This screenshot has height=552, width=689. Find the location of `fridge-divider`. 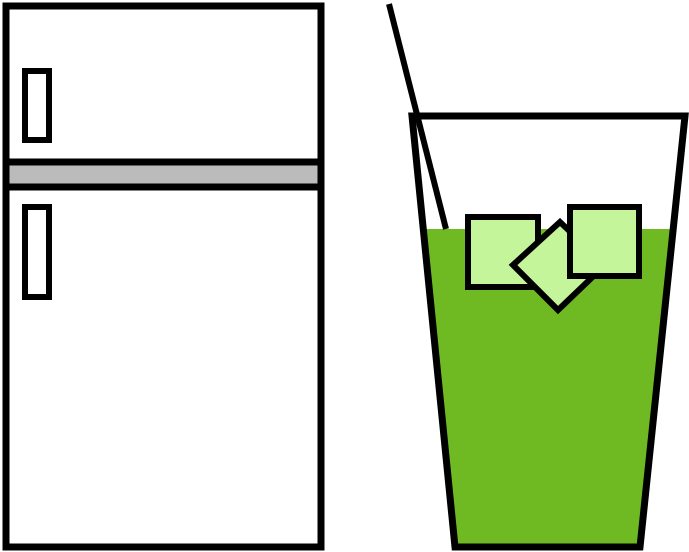

fridge-divider is located at coordinates (163, 174).